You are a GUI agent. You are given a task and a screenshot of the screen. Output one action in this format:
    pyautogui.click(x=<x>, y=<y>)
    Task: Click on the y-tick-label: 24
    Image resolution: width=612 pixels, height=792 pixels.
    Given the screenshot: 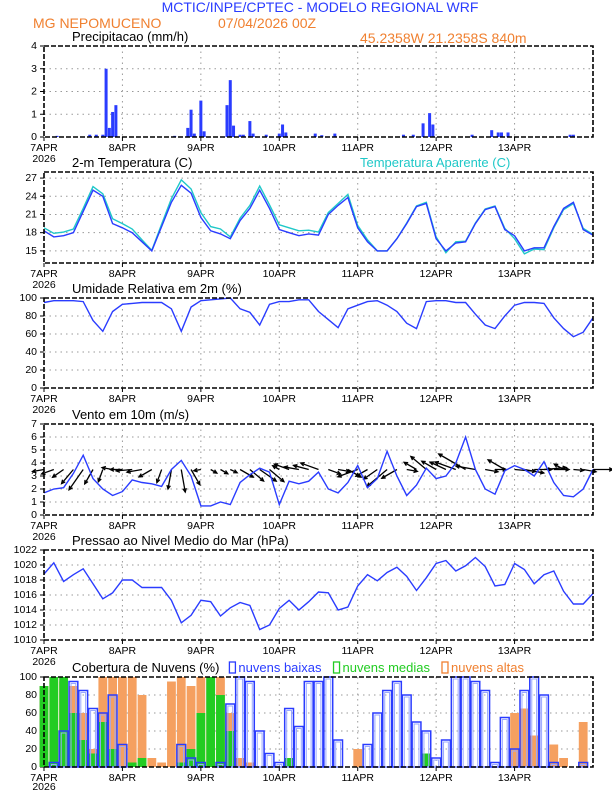 What is the action you would take?
    pyautogui.click(x=31, y=196)
    